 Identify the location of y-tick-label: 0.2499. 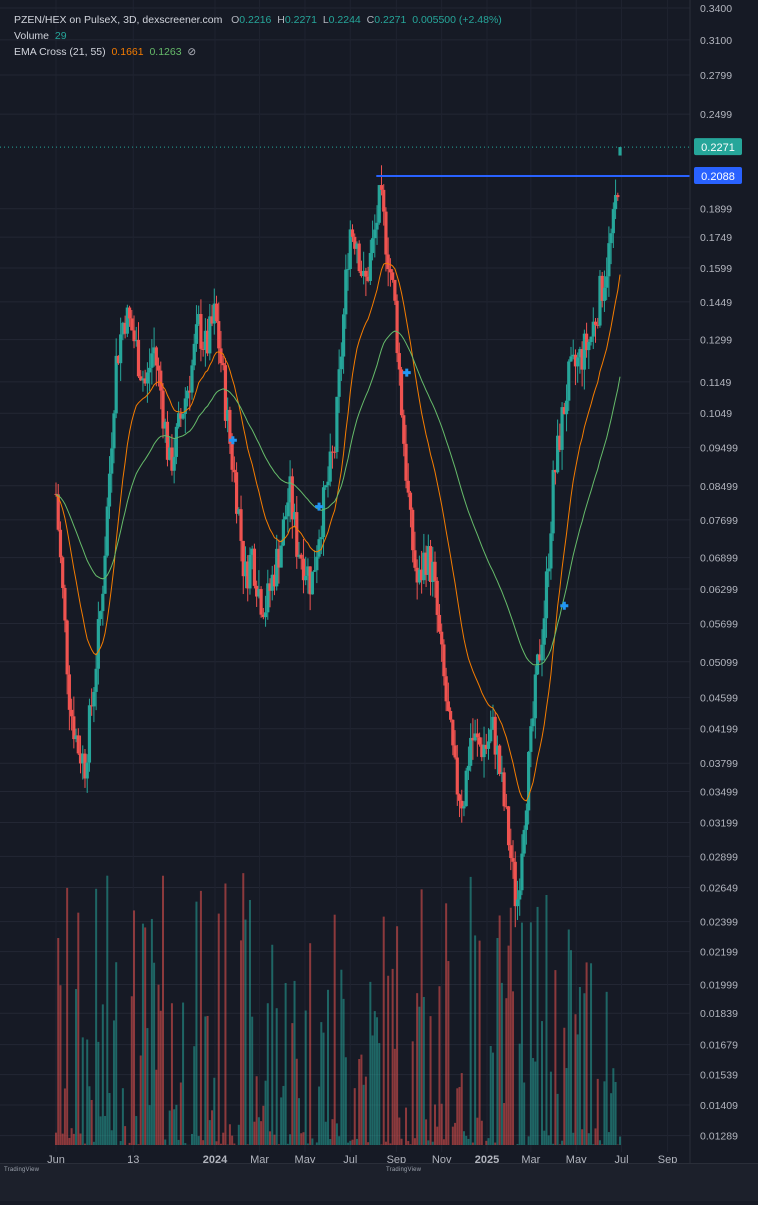
(716, 115).